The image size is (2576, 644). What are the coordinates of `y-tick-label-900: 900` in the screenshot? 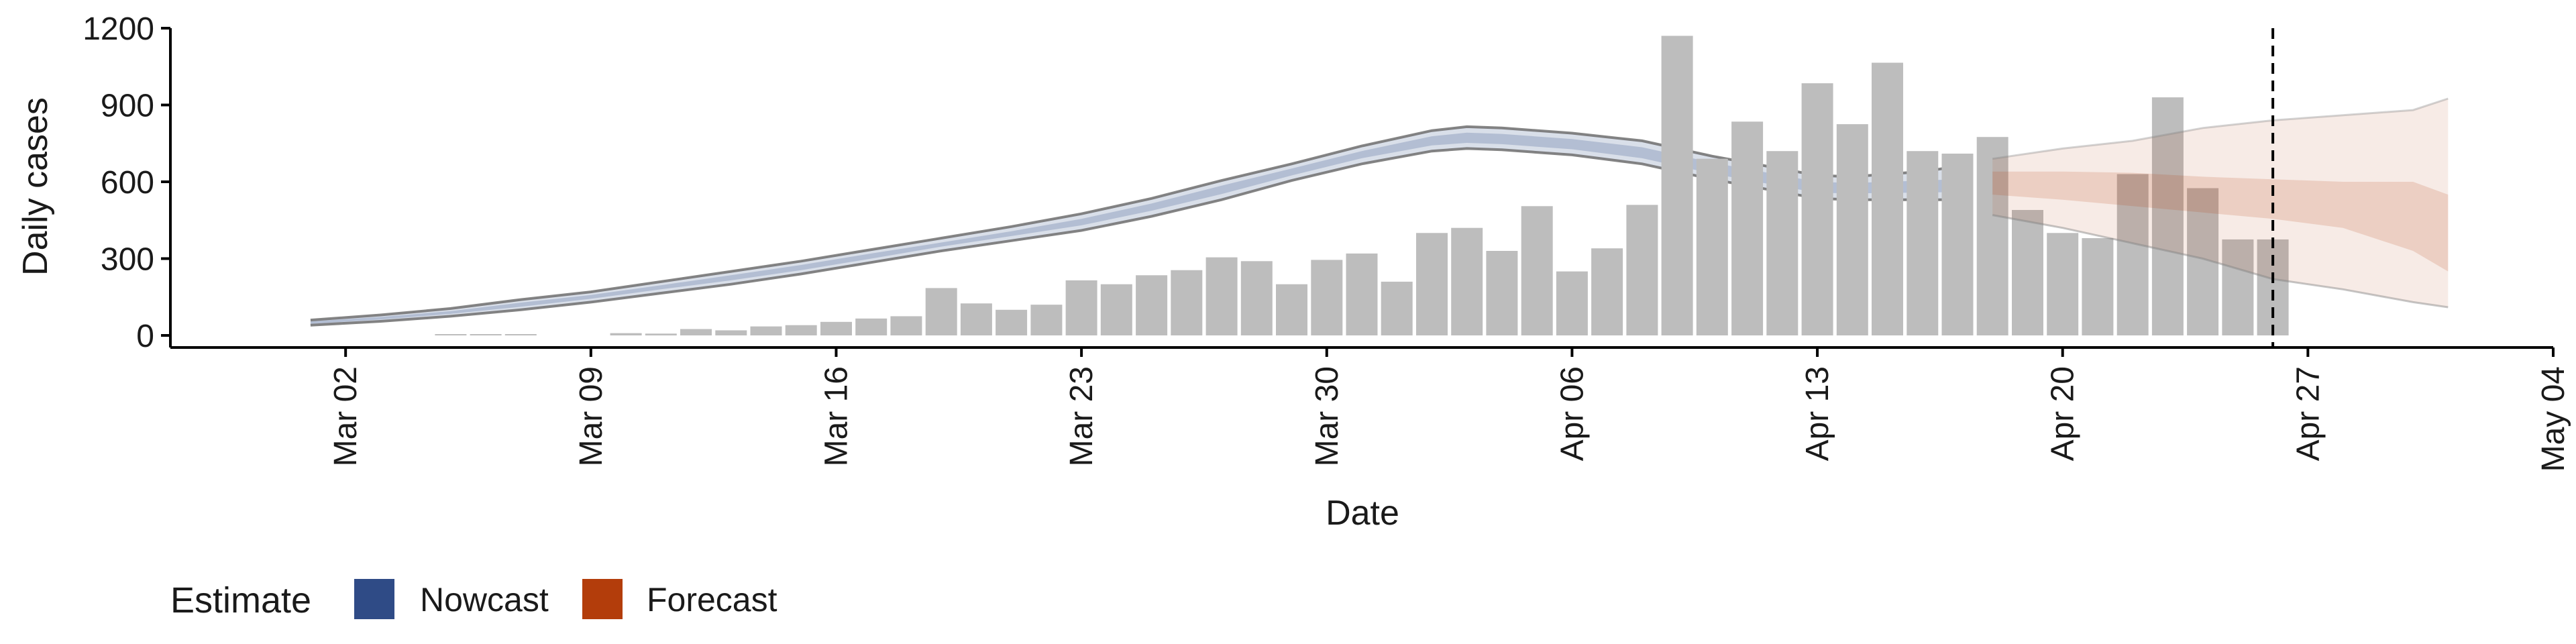 It's located at (127, 106).